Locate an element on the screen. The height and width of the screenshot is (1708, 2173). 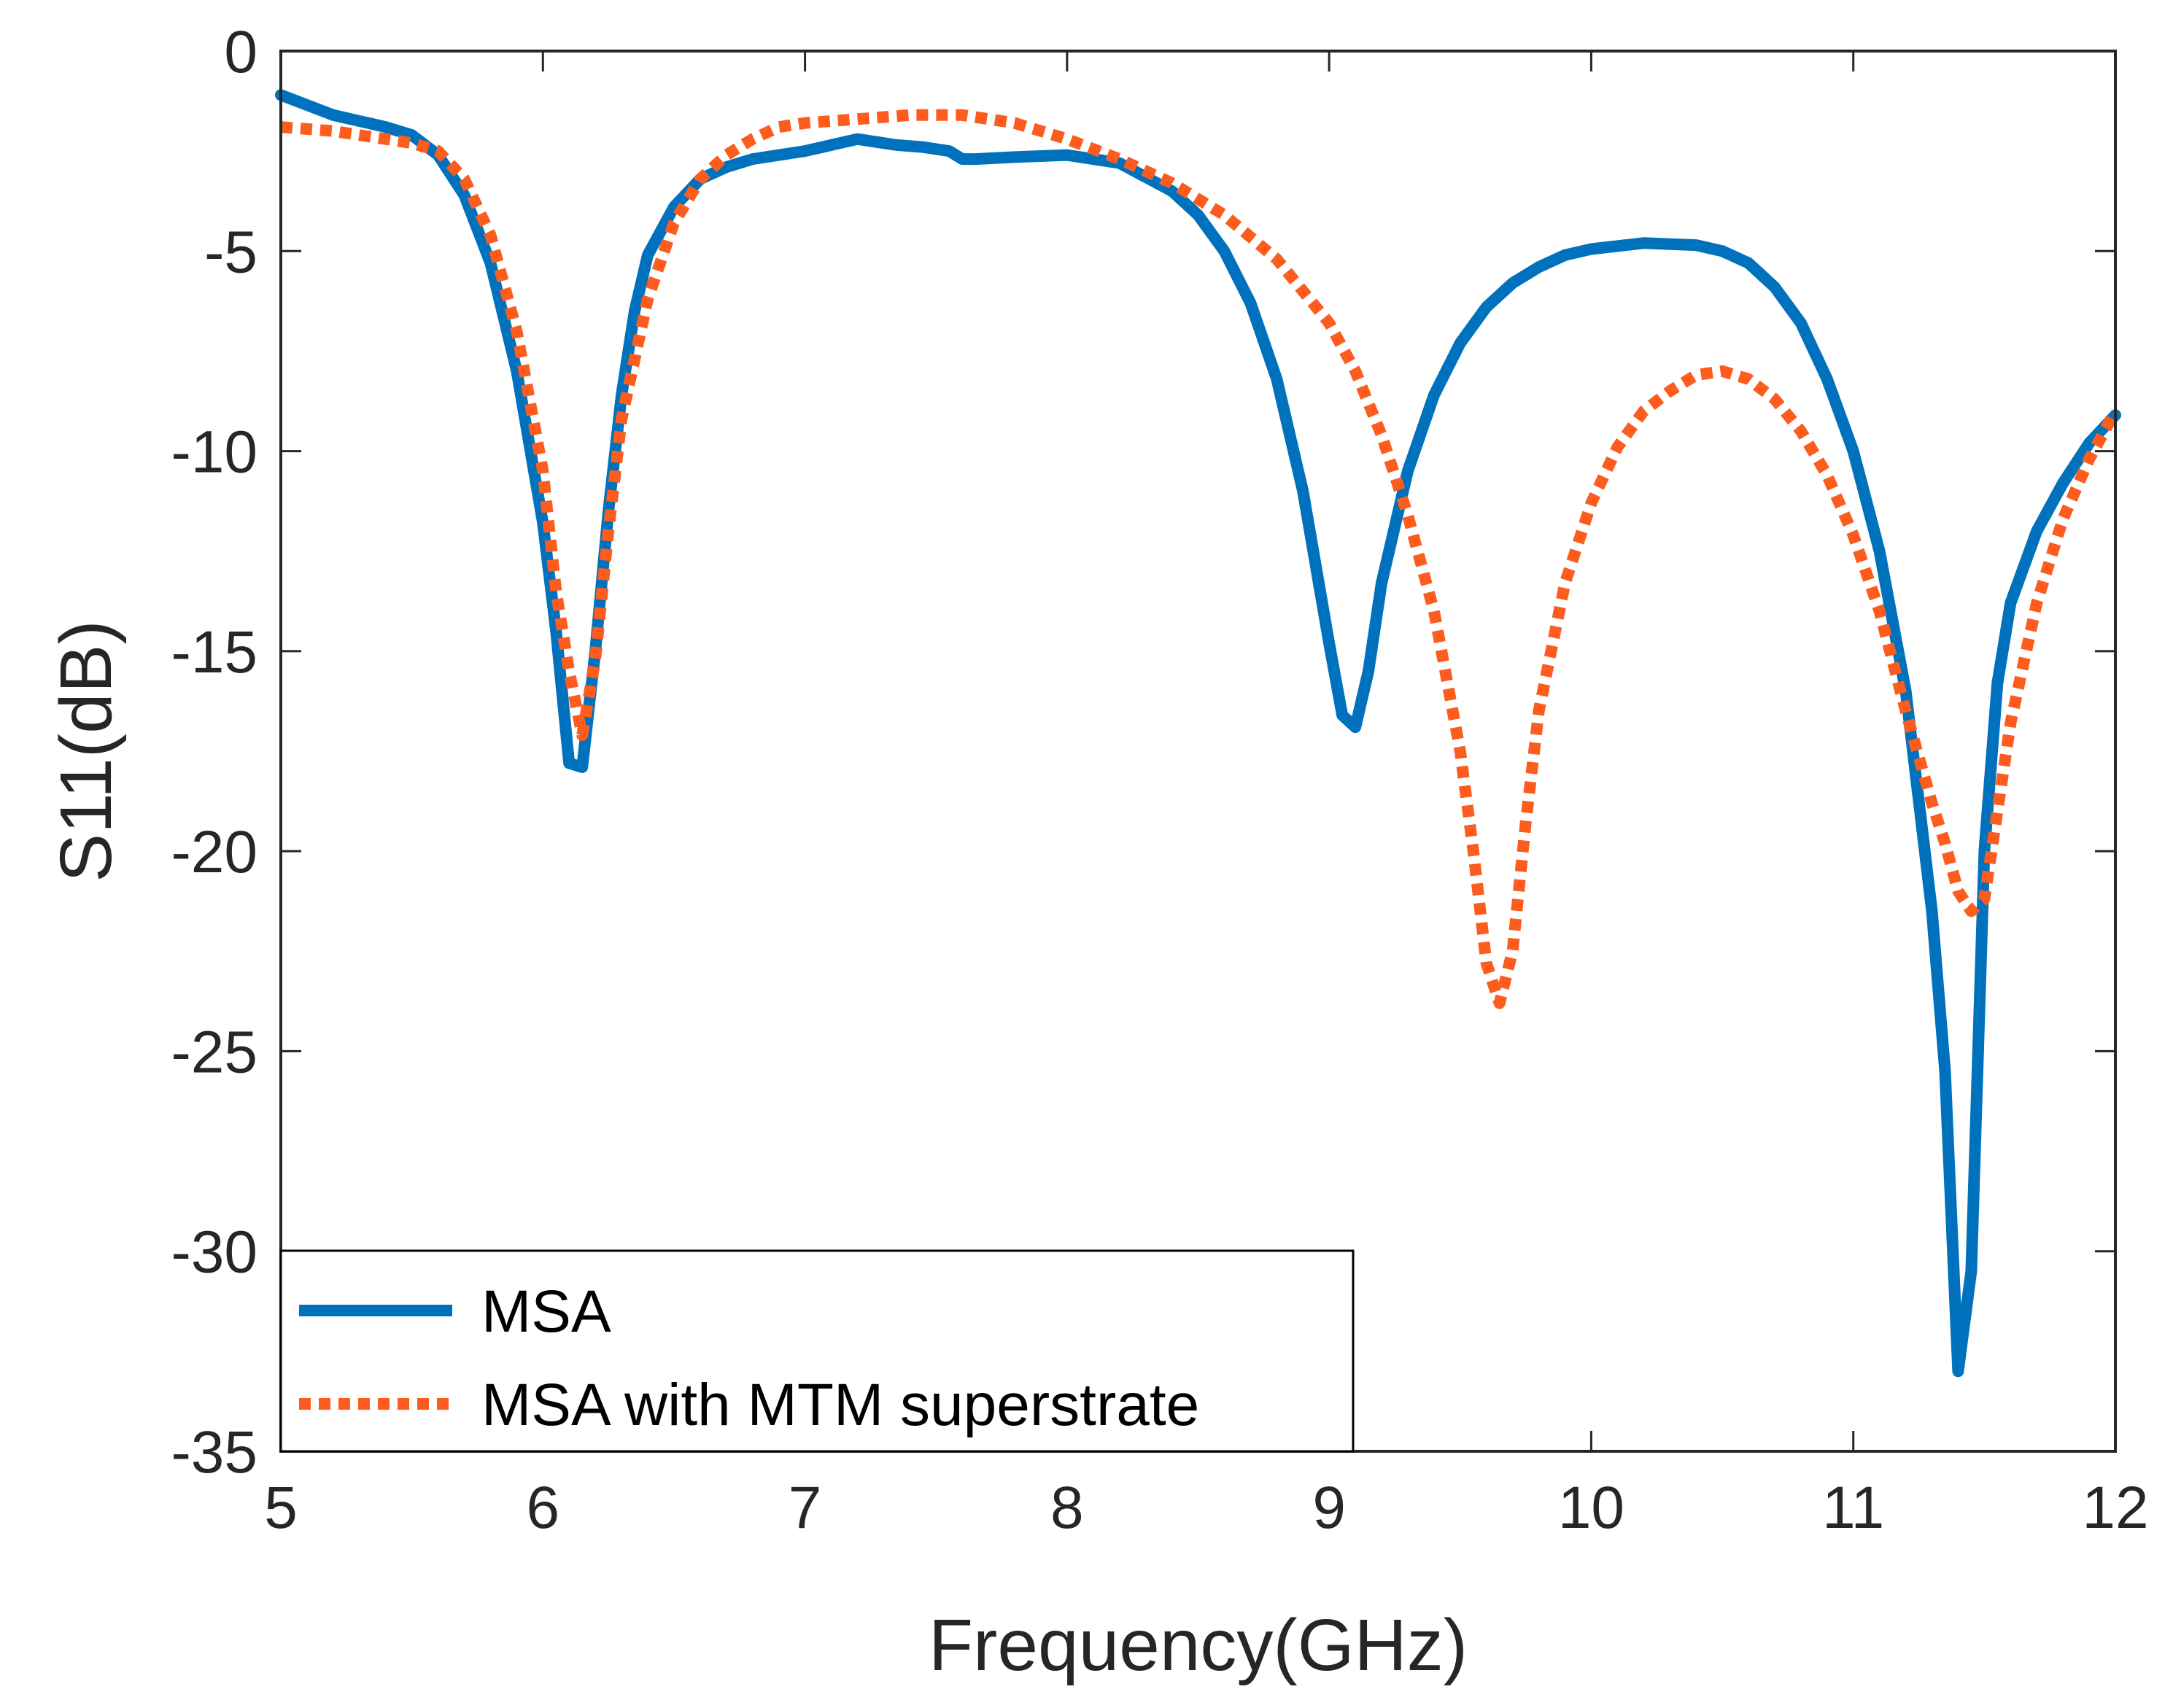
y-tick-label: -20 is located at coordinates (214, 852).